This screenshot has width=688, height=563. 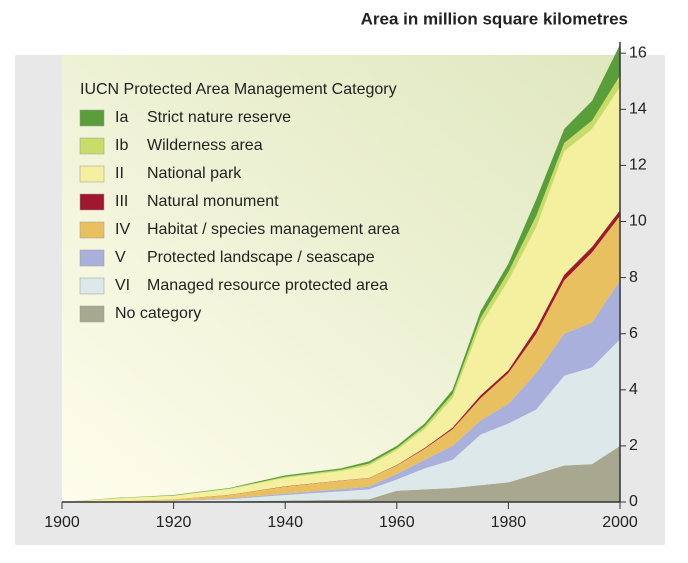 What do you see at coordinates (638, 52) in the screenshot?
I see `y-tick-label: 16` at bounding box center [638, 52].